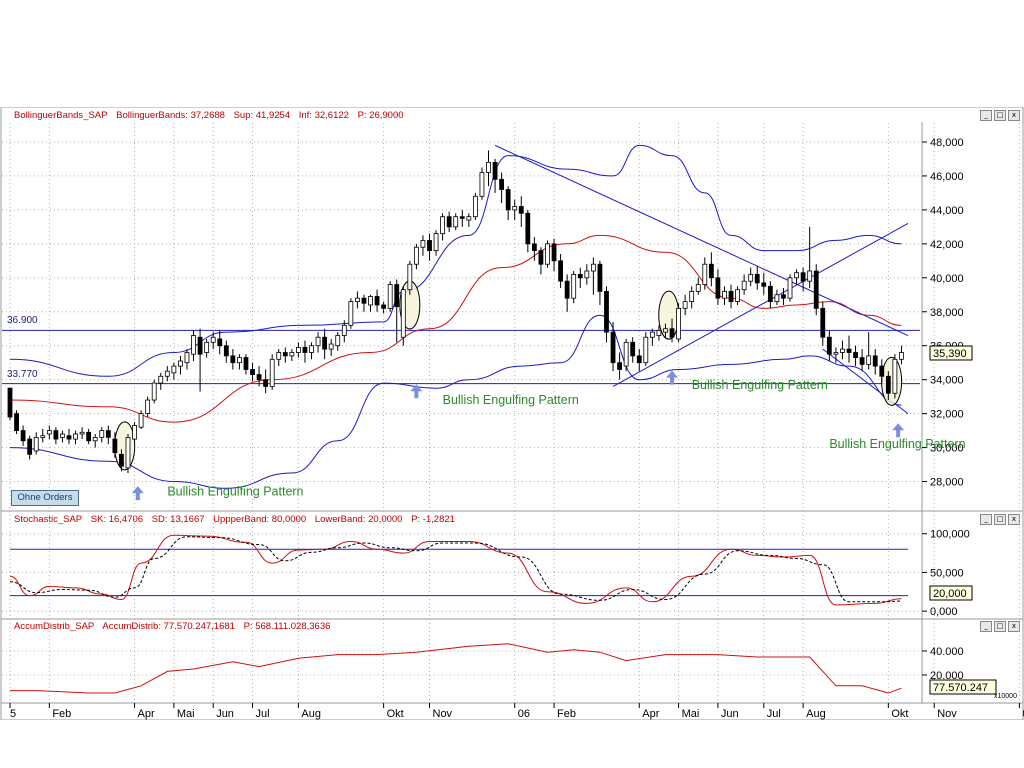 The width and height of the screenshot is (1024, 768). I want to click on y-tick-label: 40,000, so click(947, 279).